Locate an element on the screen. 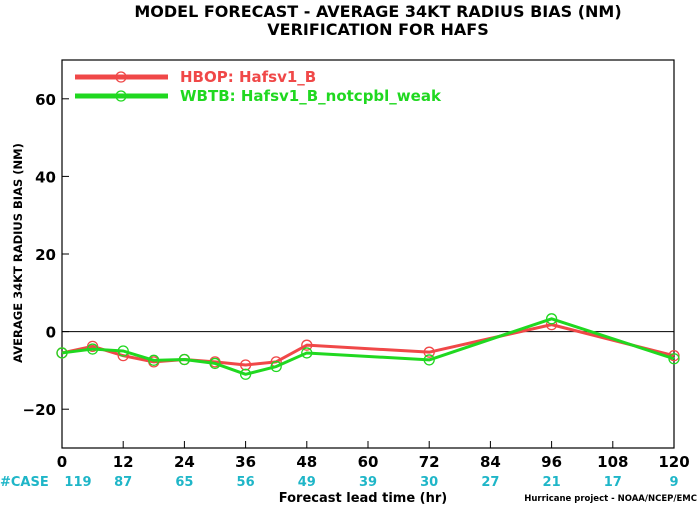 This screenshot has height=511, width=700. case-count: 9 is located at coordinates (673, 482).